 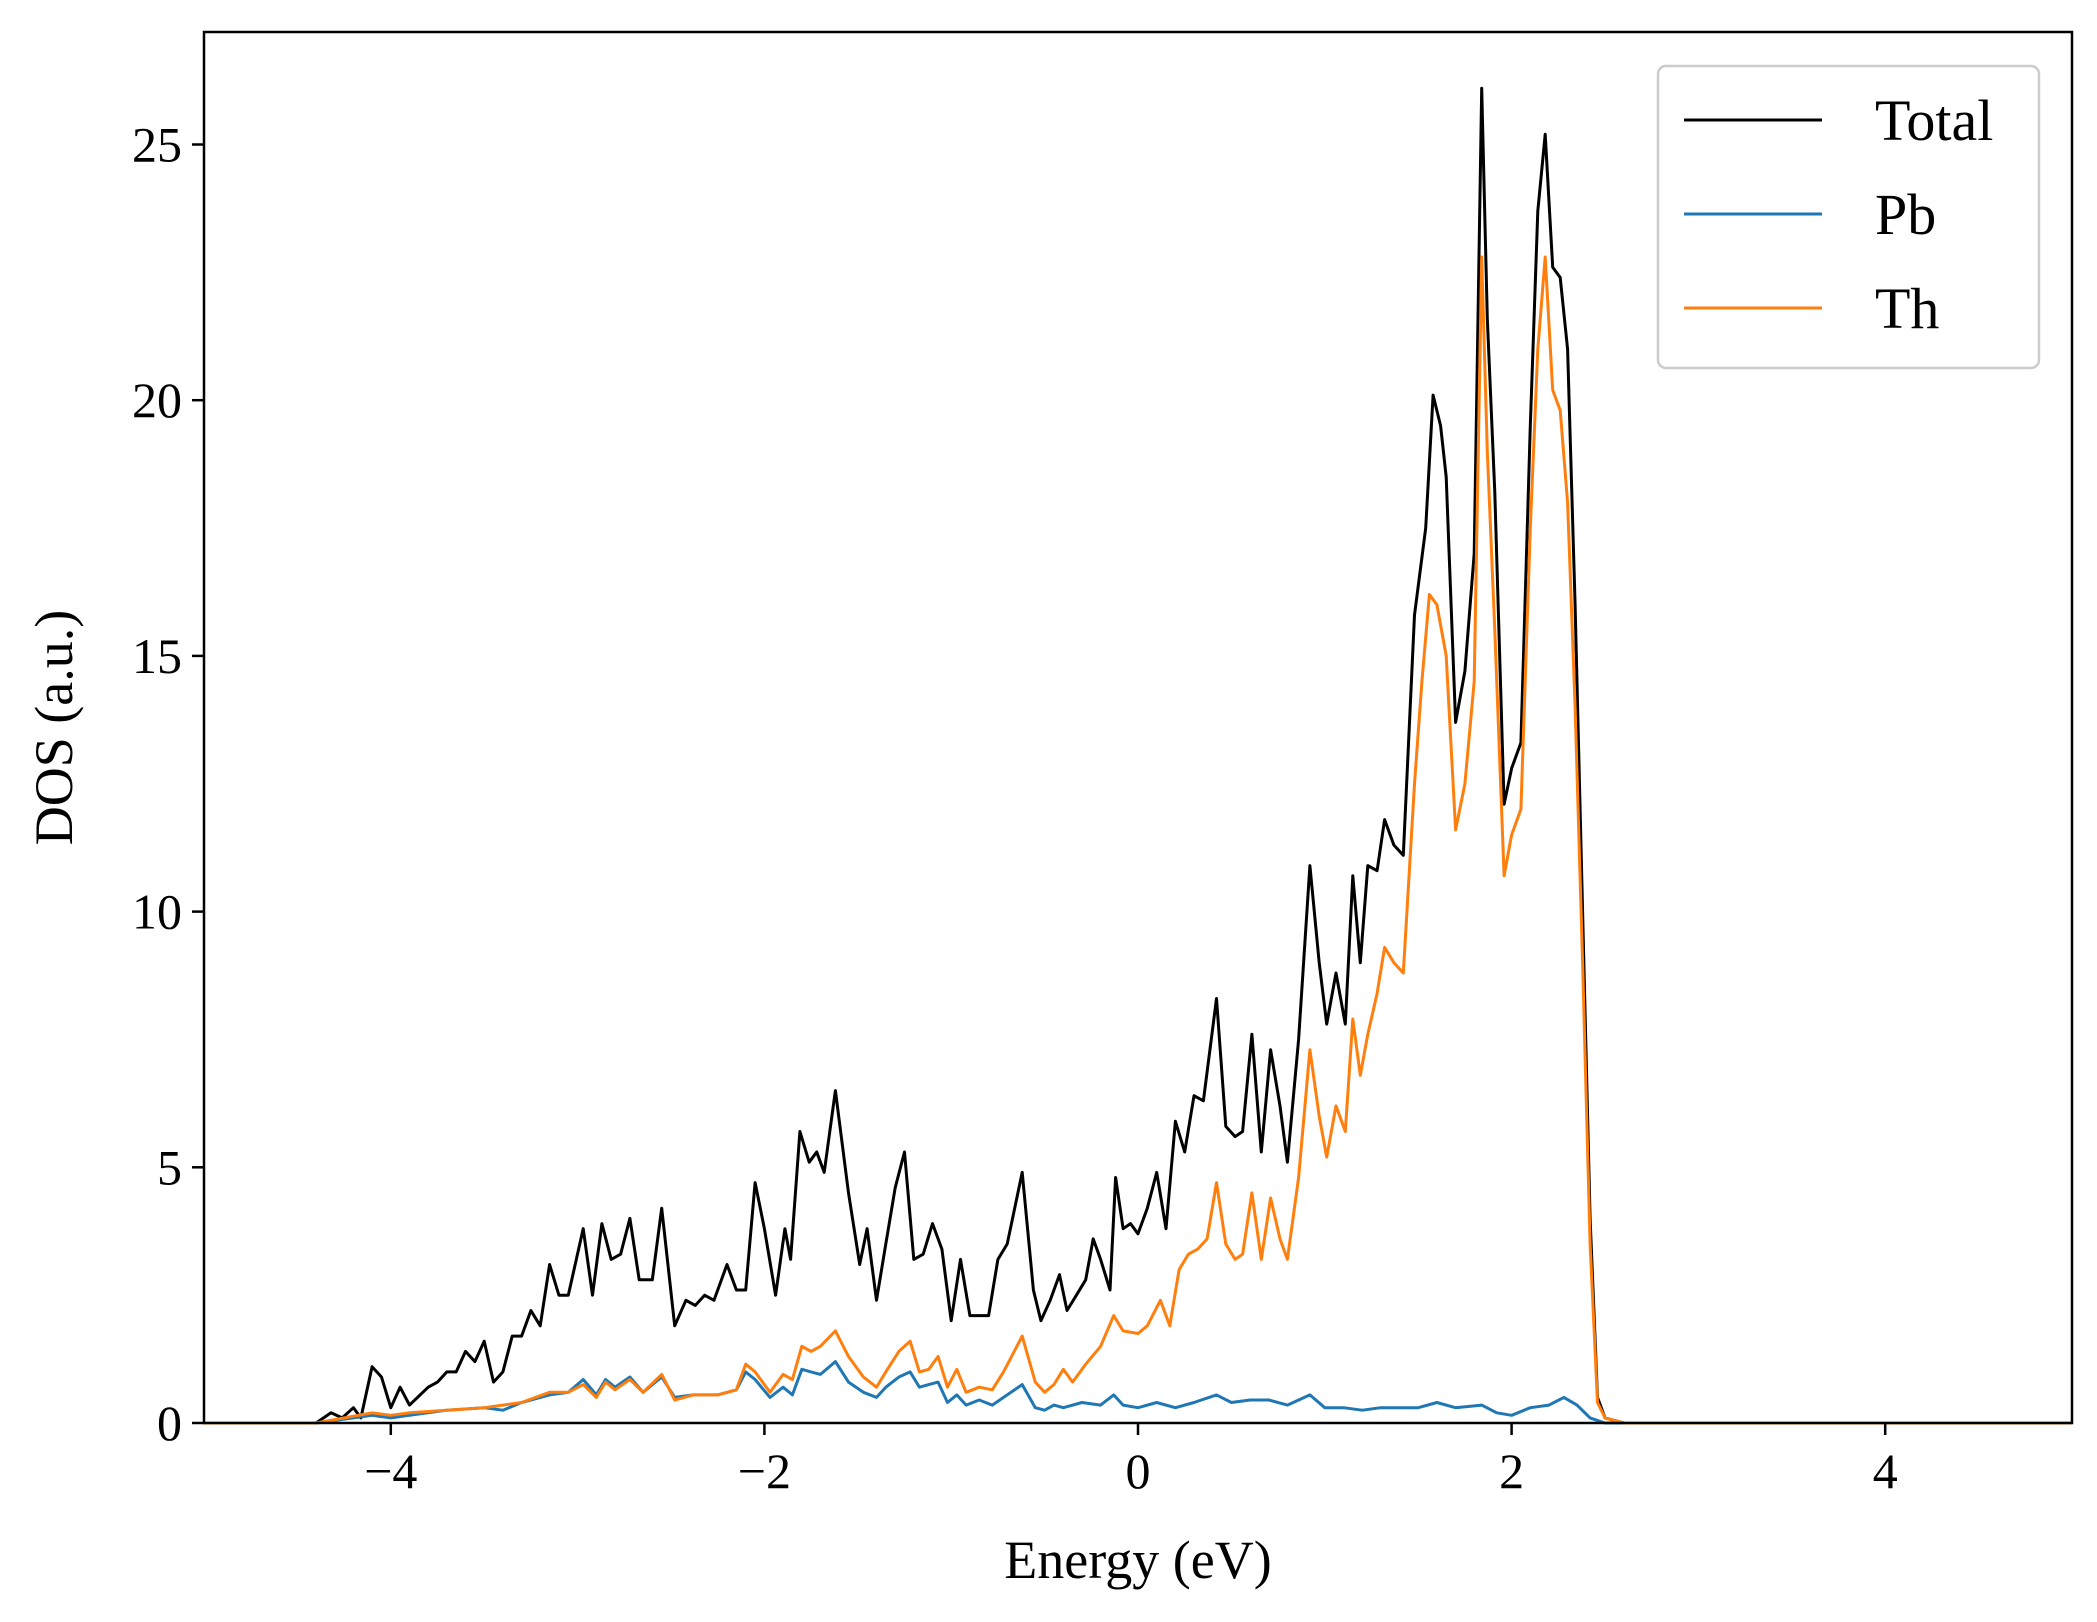 I want to click on x-axis-ticks: −4 −2 0 2 4, so click(x=1131, y=1461).